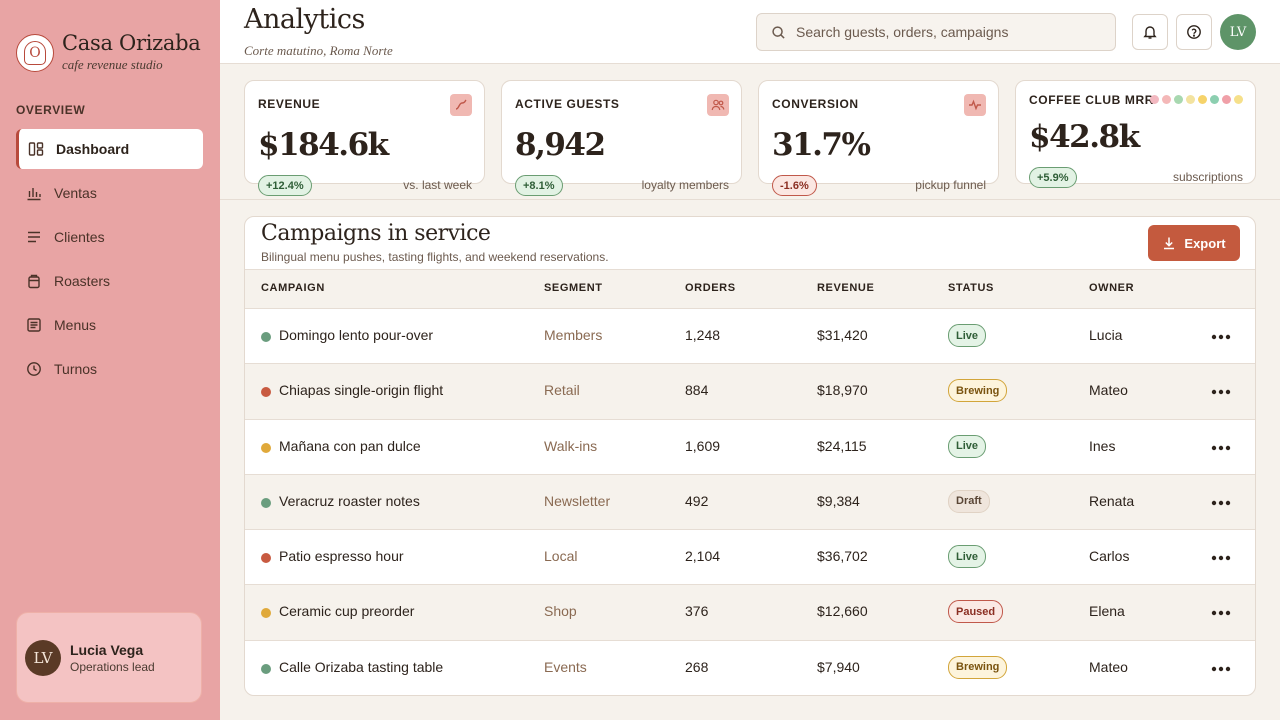 The width and height of the screenshot is (1280, 720). Describe the element at coordinates (51, 110) in the screenshot. I see `nav-section-label: OVERVIEW` at that location.